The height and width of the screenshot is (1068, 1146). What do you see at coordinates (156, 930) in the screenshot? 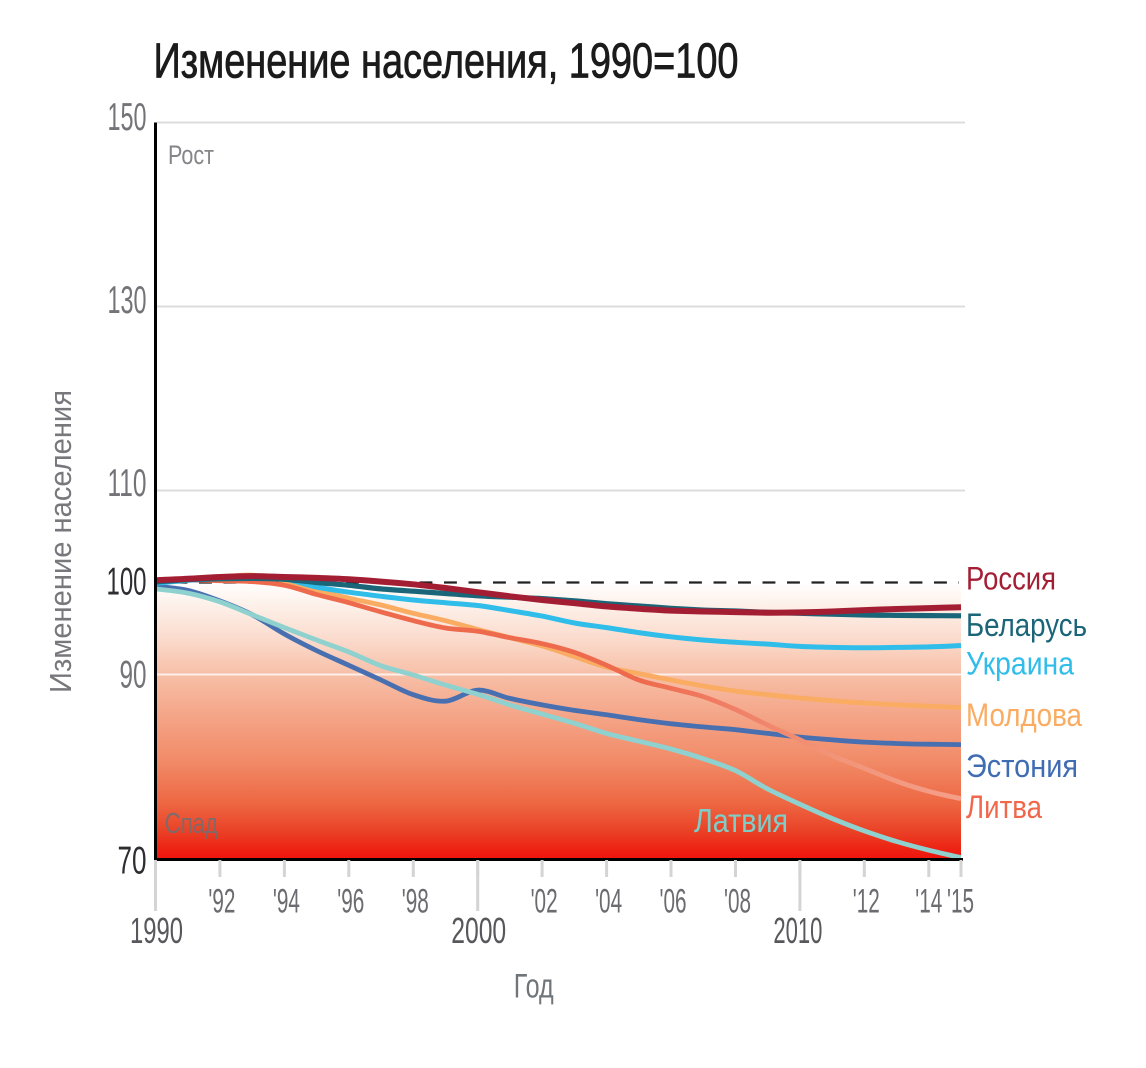
I see `svg-text: 1990` at bounding box center [156, 930].